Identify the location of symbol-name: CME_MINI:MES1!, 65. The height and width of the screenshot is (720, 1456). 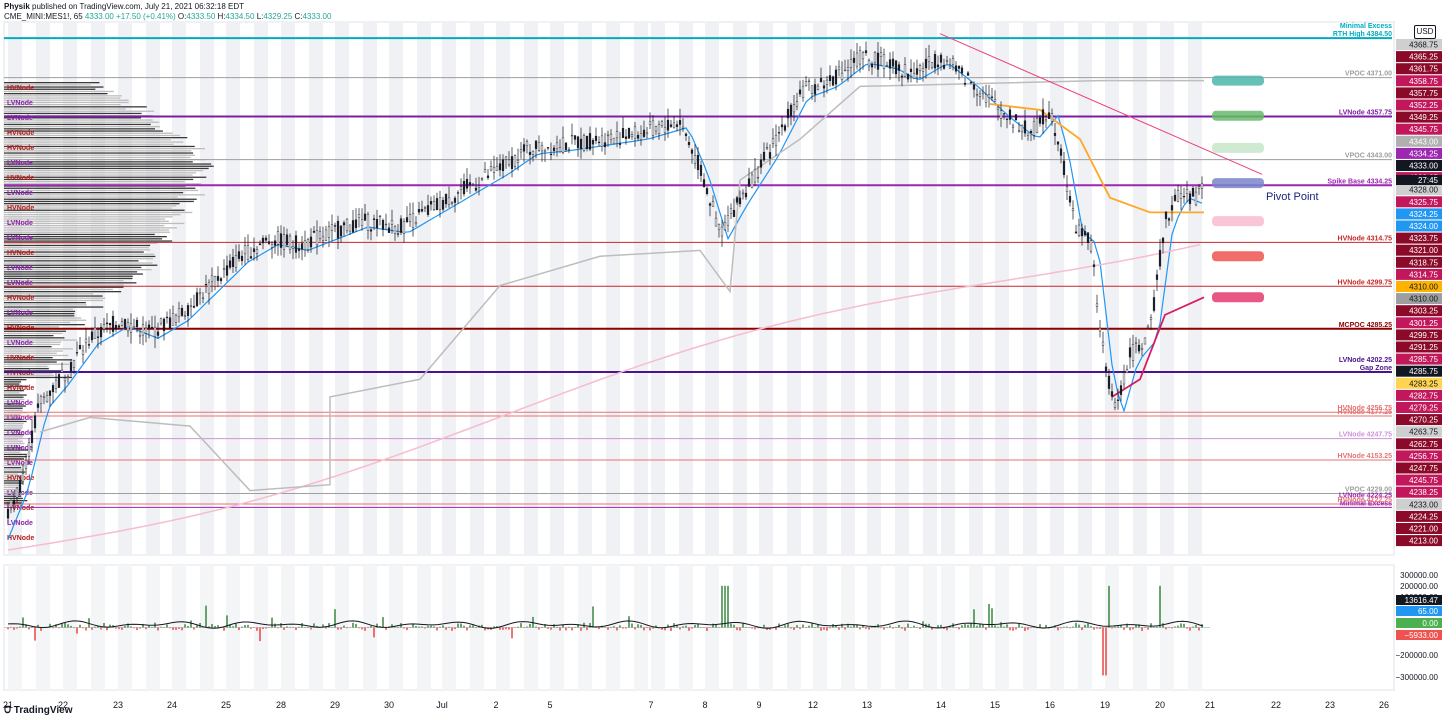
(43, 16).